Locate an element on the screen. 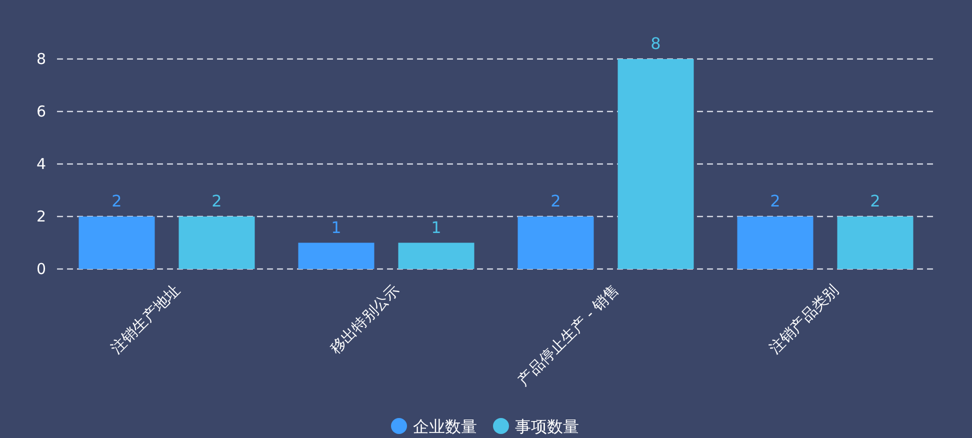 This screenshot has width=972, height=438. y-tick-label: 2 is located at coordinates (41, 217).